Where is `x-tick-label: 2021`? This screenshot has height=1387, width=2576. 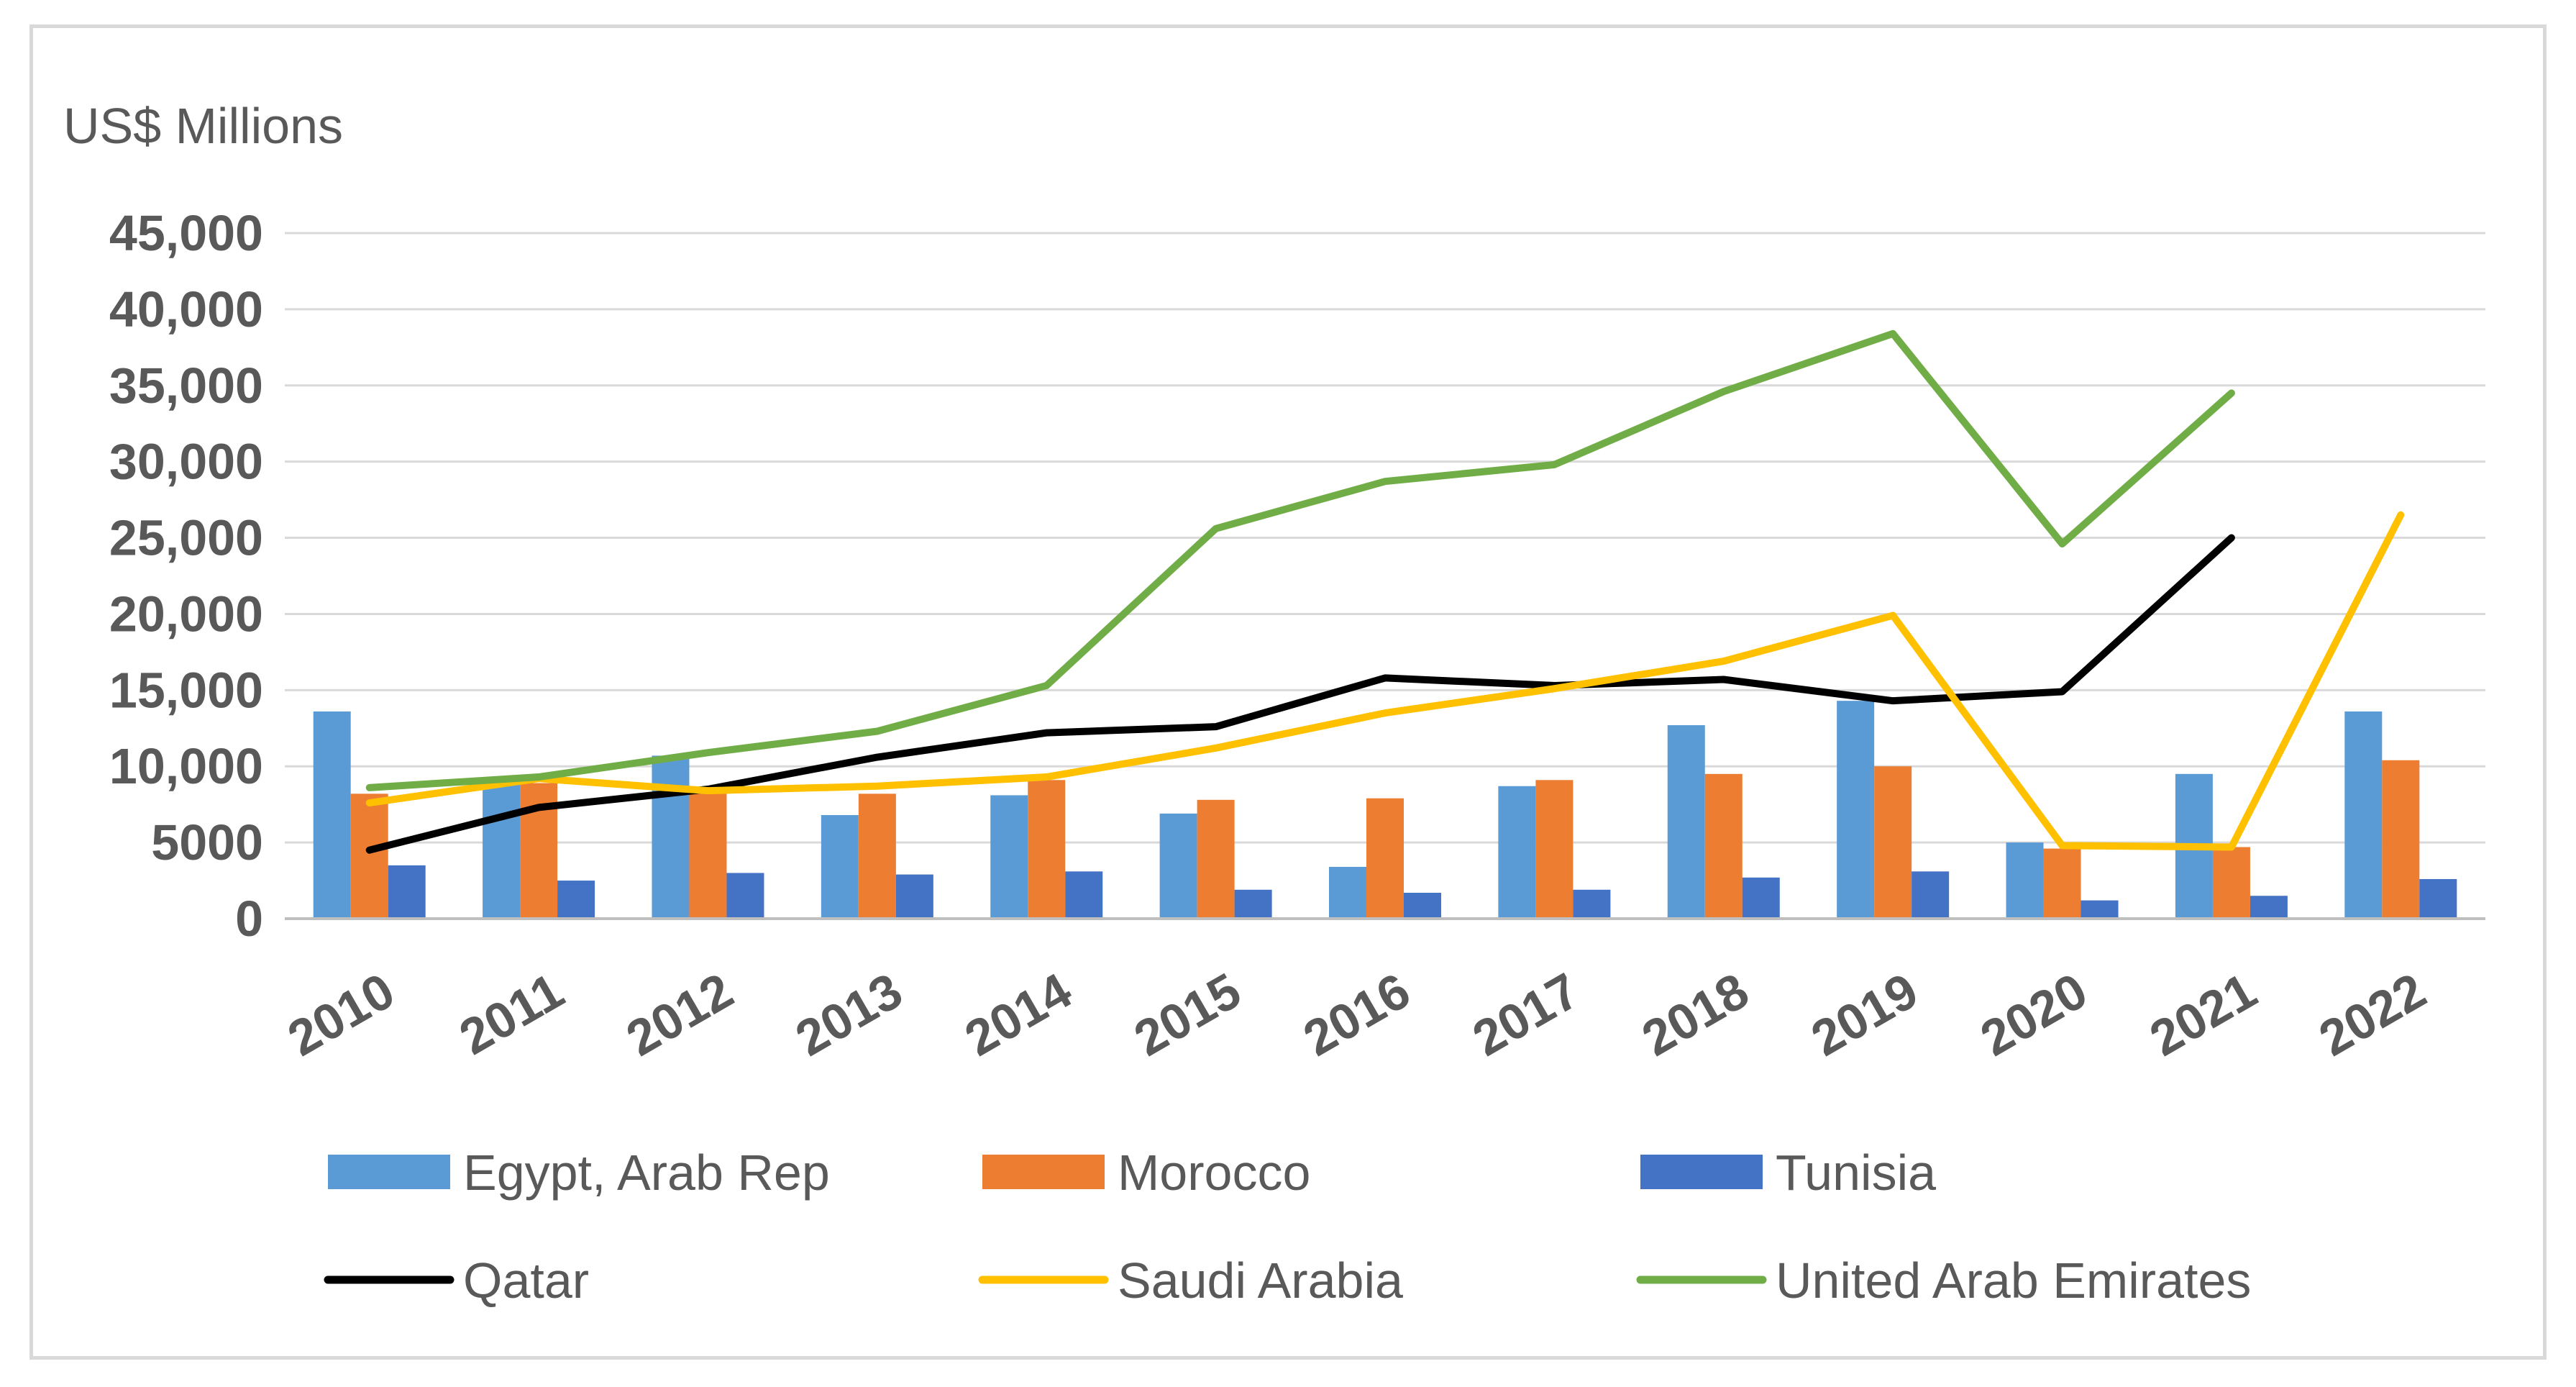
x-tick-label: 2021 is located at coordinates (2203, 1014).